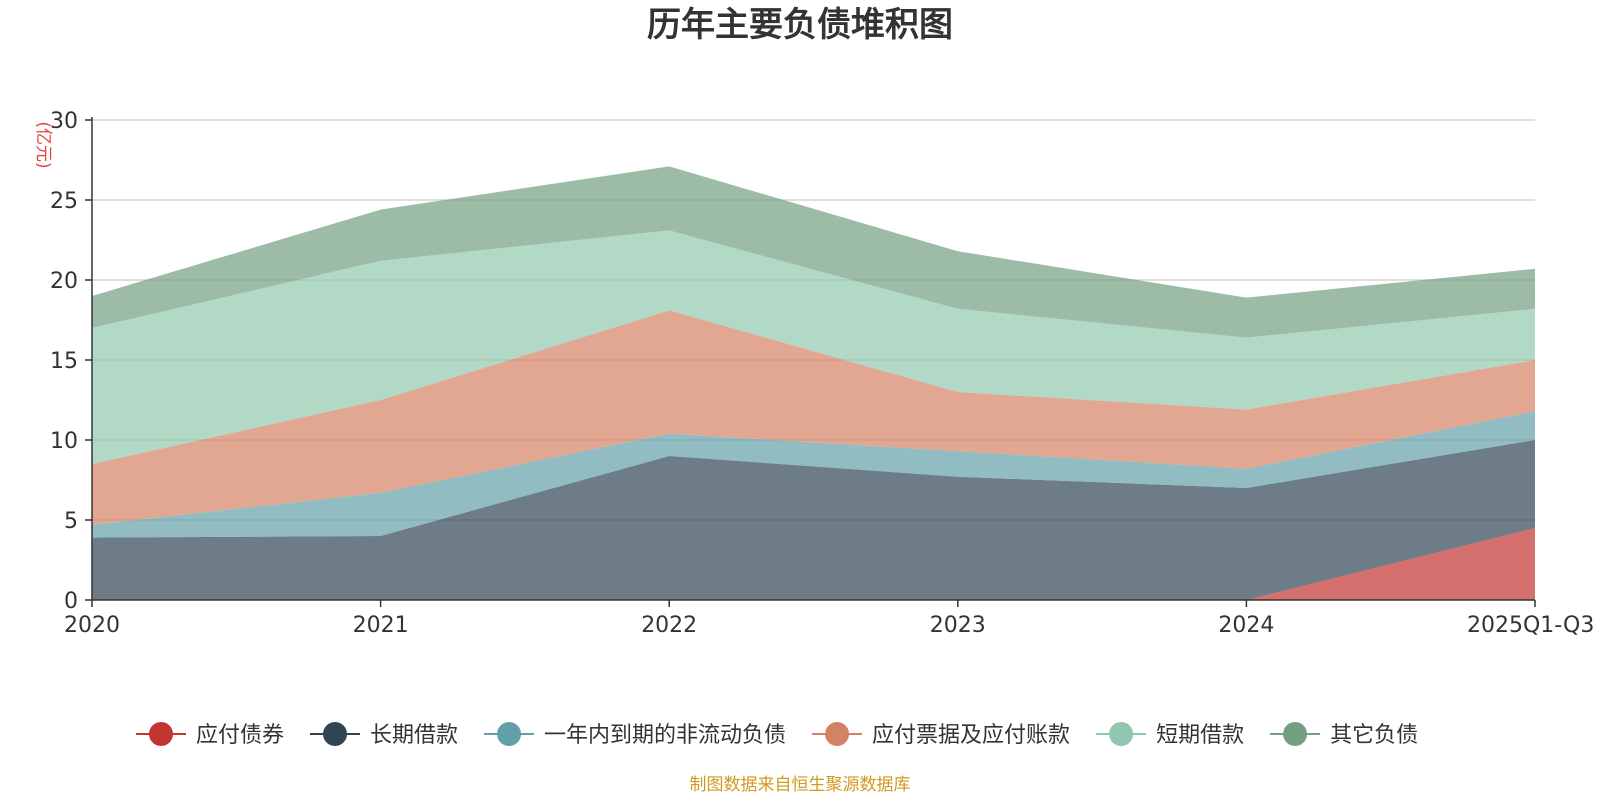 This screenshot has width=1600, height=800. Describe the element at coordinates (71, 601) in the screenshot. I see `y-tick-label: 0` at that location.